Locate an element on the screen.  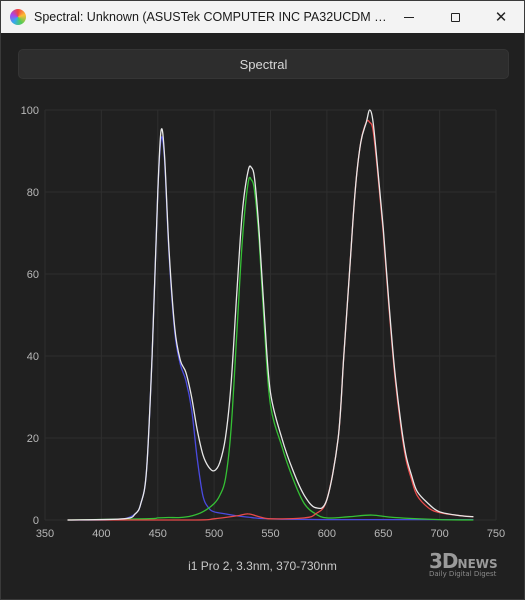
y-tick-label: 40 is located at coordinates (33, 357).